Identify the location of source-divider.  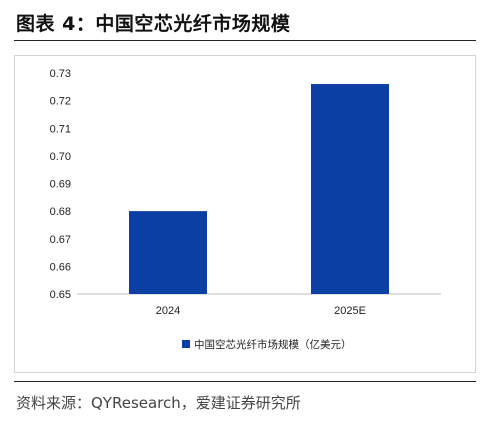
(245, 381).